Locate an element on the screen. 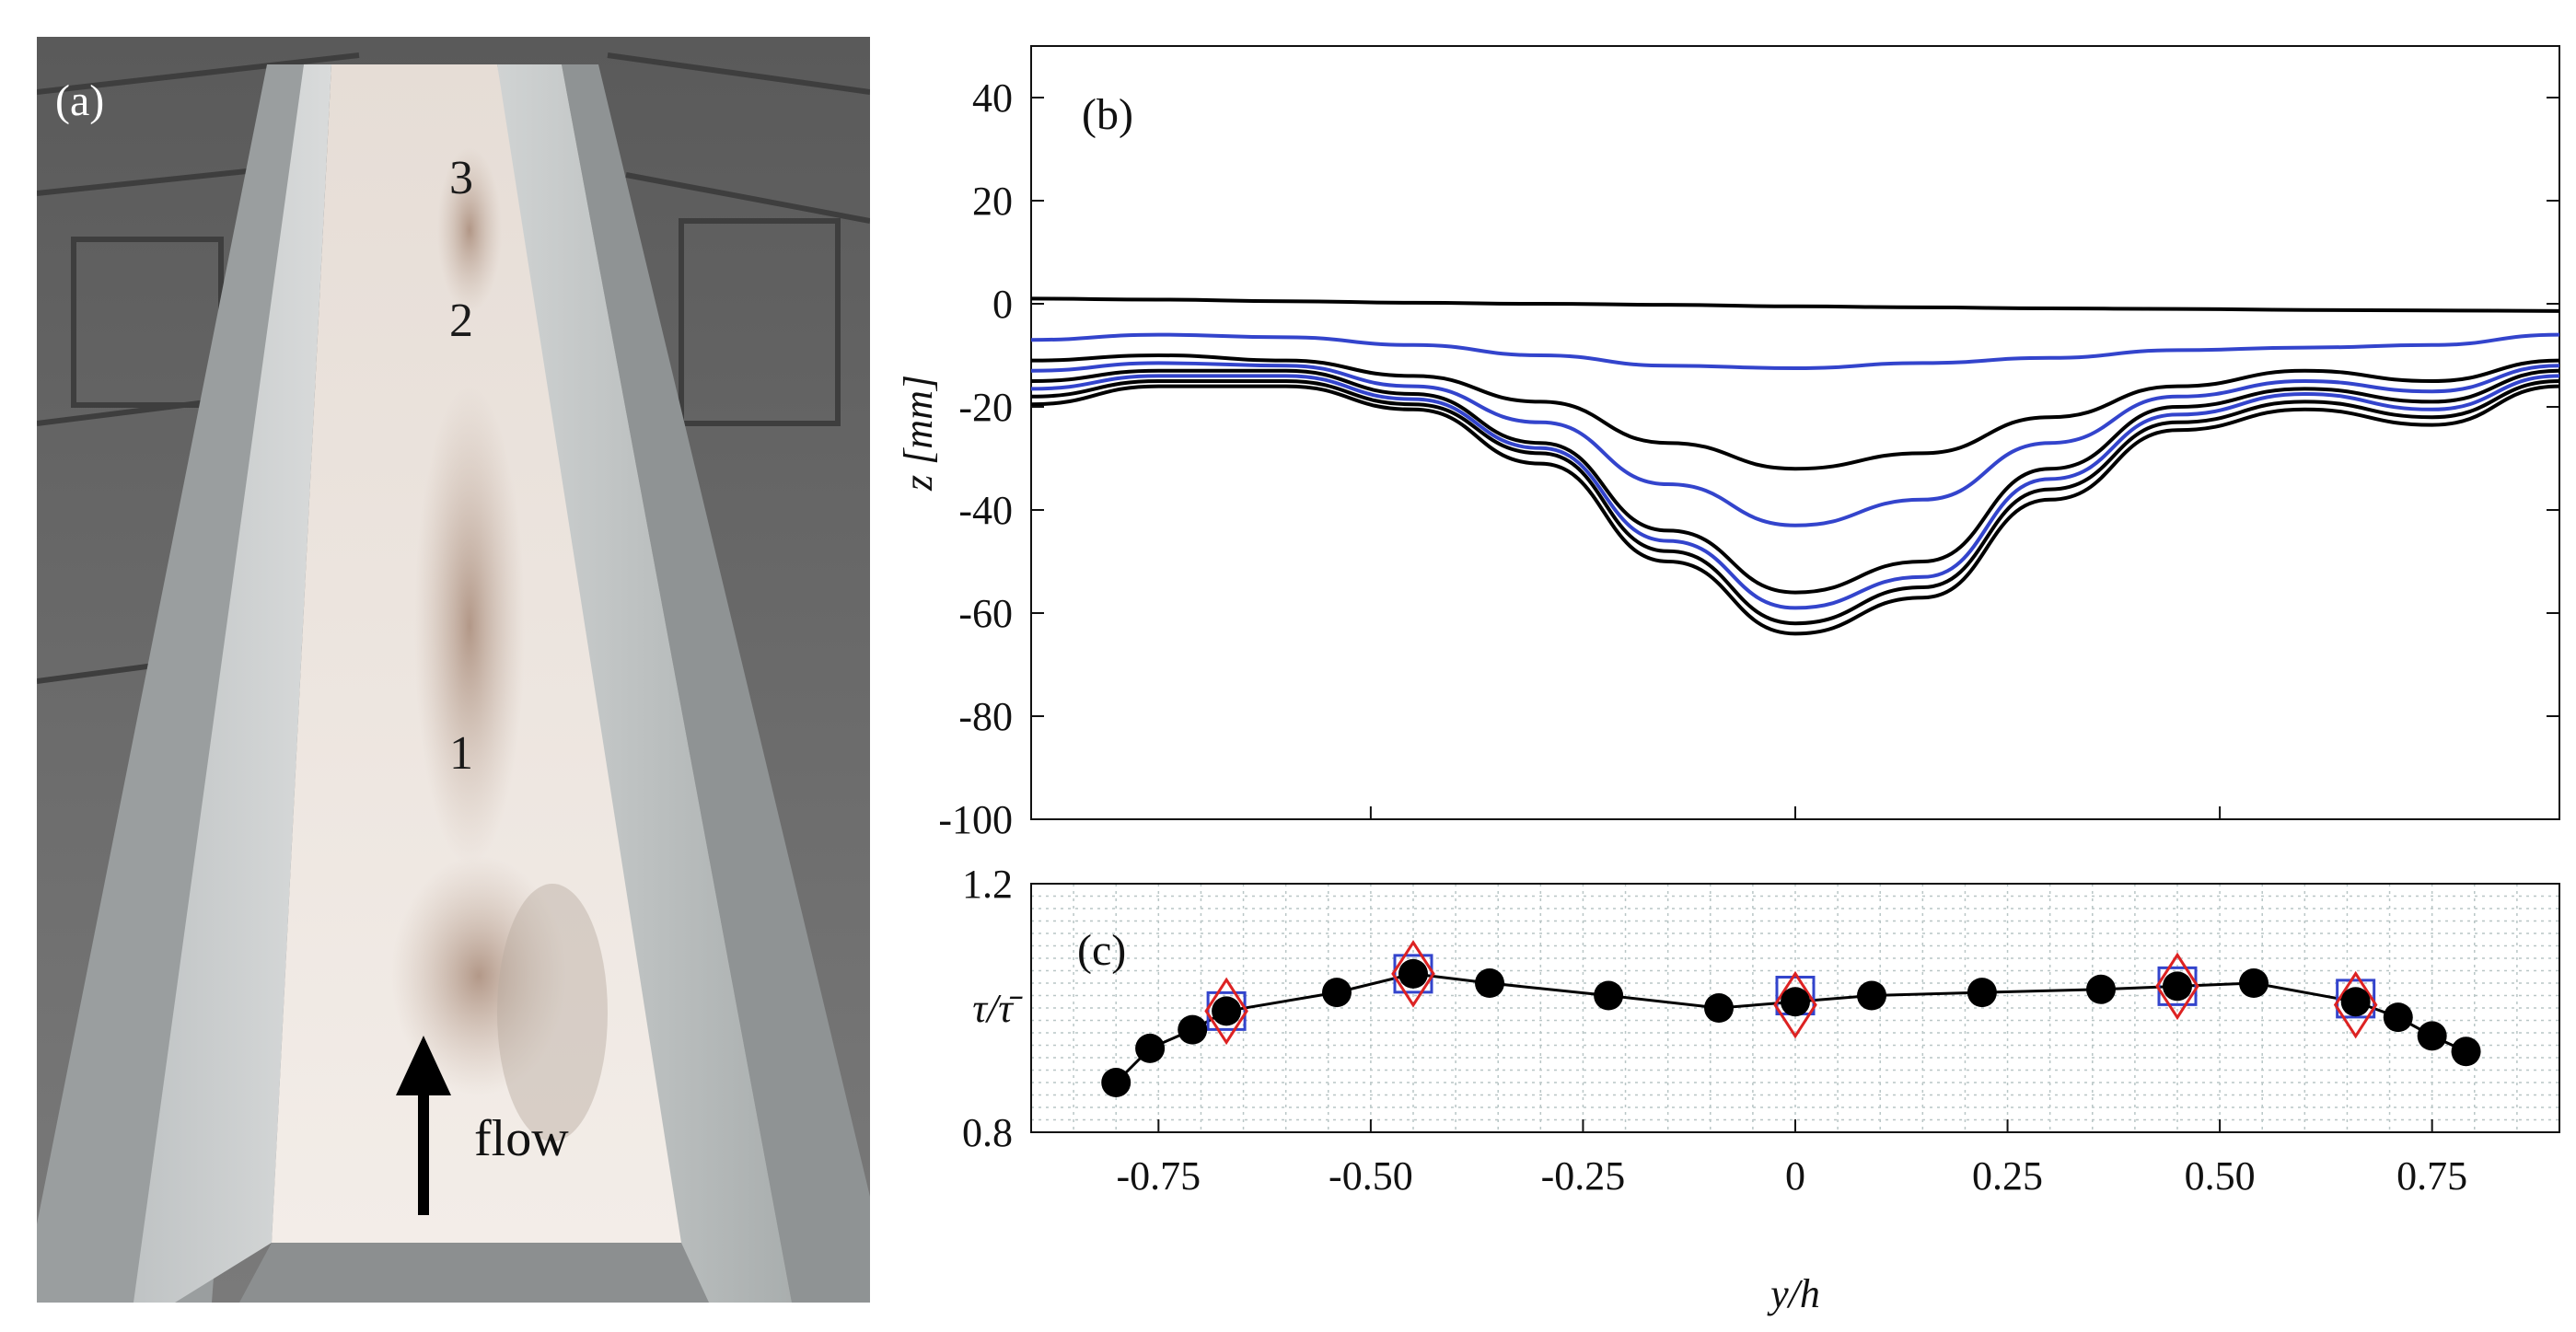 The height and width of the screenshot is (1332, 2576). chart-c-xlabel: y/h is located at coordinates (1793, 1293).